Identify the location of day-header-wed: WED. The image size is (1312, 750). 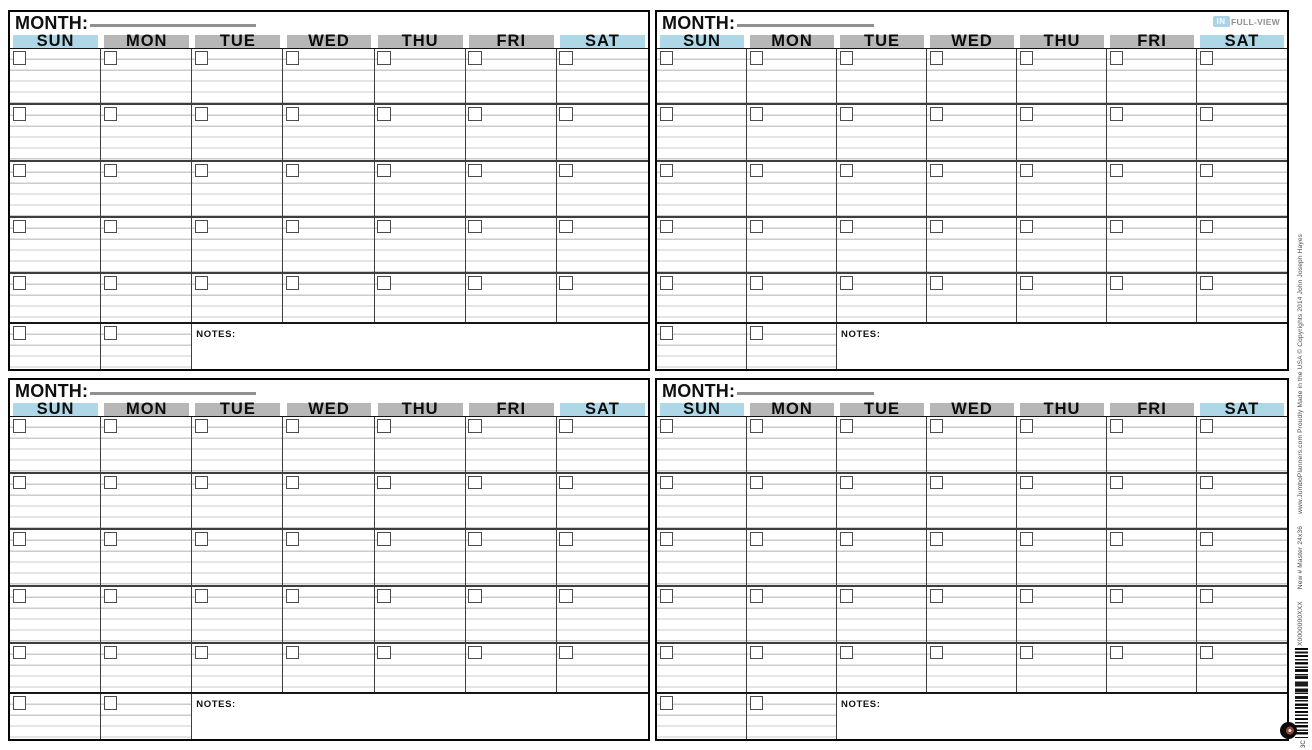
(972, 408).